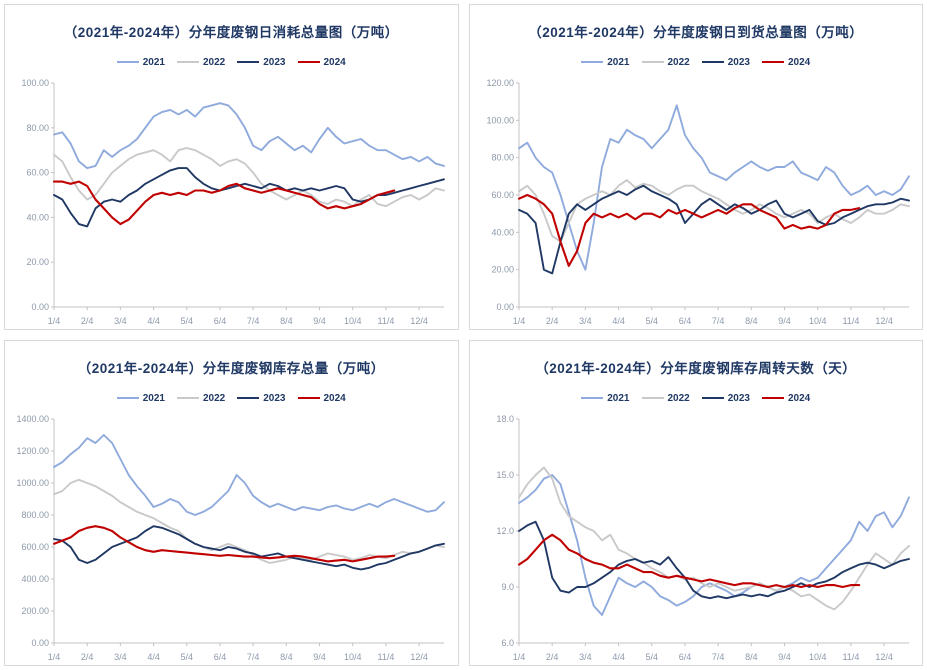 This screenshot has height=670, width=927. I want to click on chart-title-inventory: （2021年-2024年）分年度废钢库存总量（万吨）, so click(231, 368).